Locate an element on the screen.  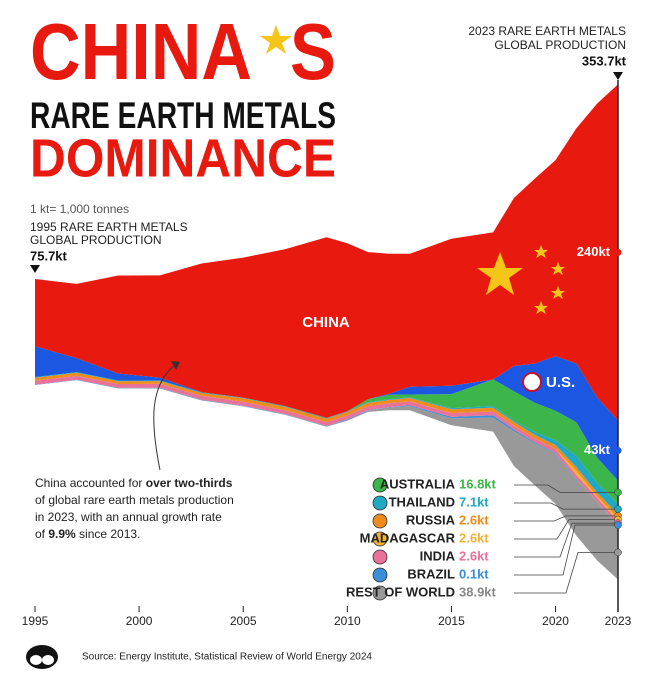
note: China accounted for over two-thirds is located at coordinates (134, 483).